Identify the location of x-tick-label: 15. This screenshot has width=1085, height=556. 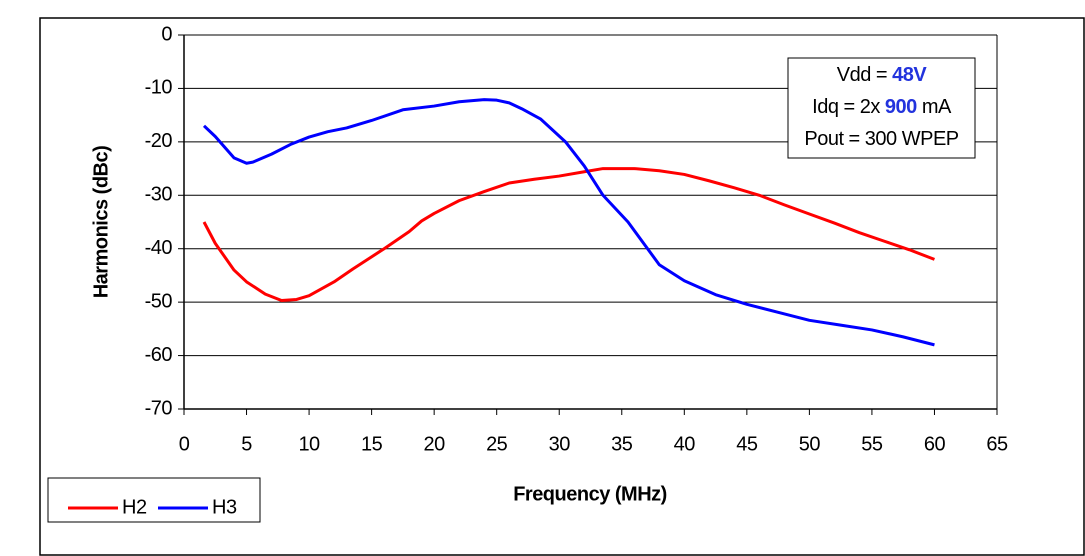
(372, 444).